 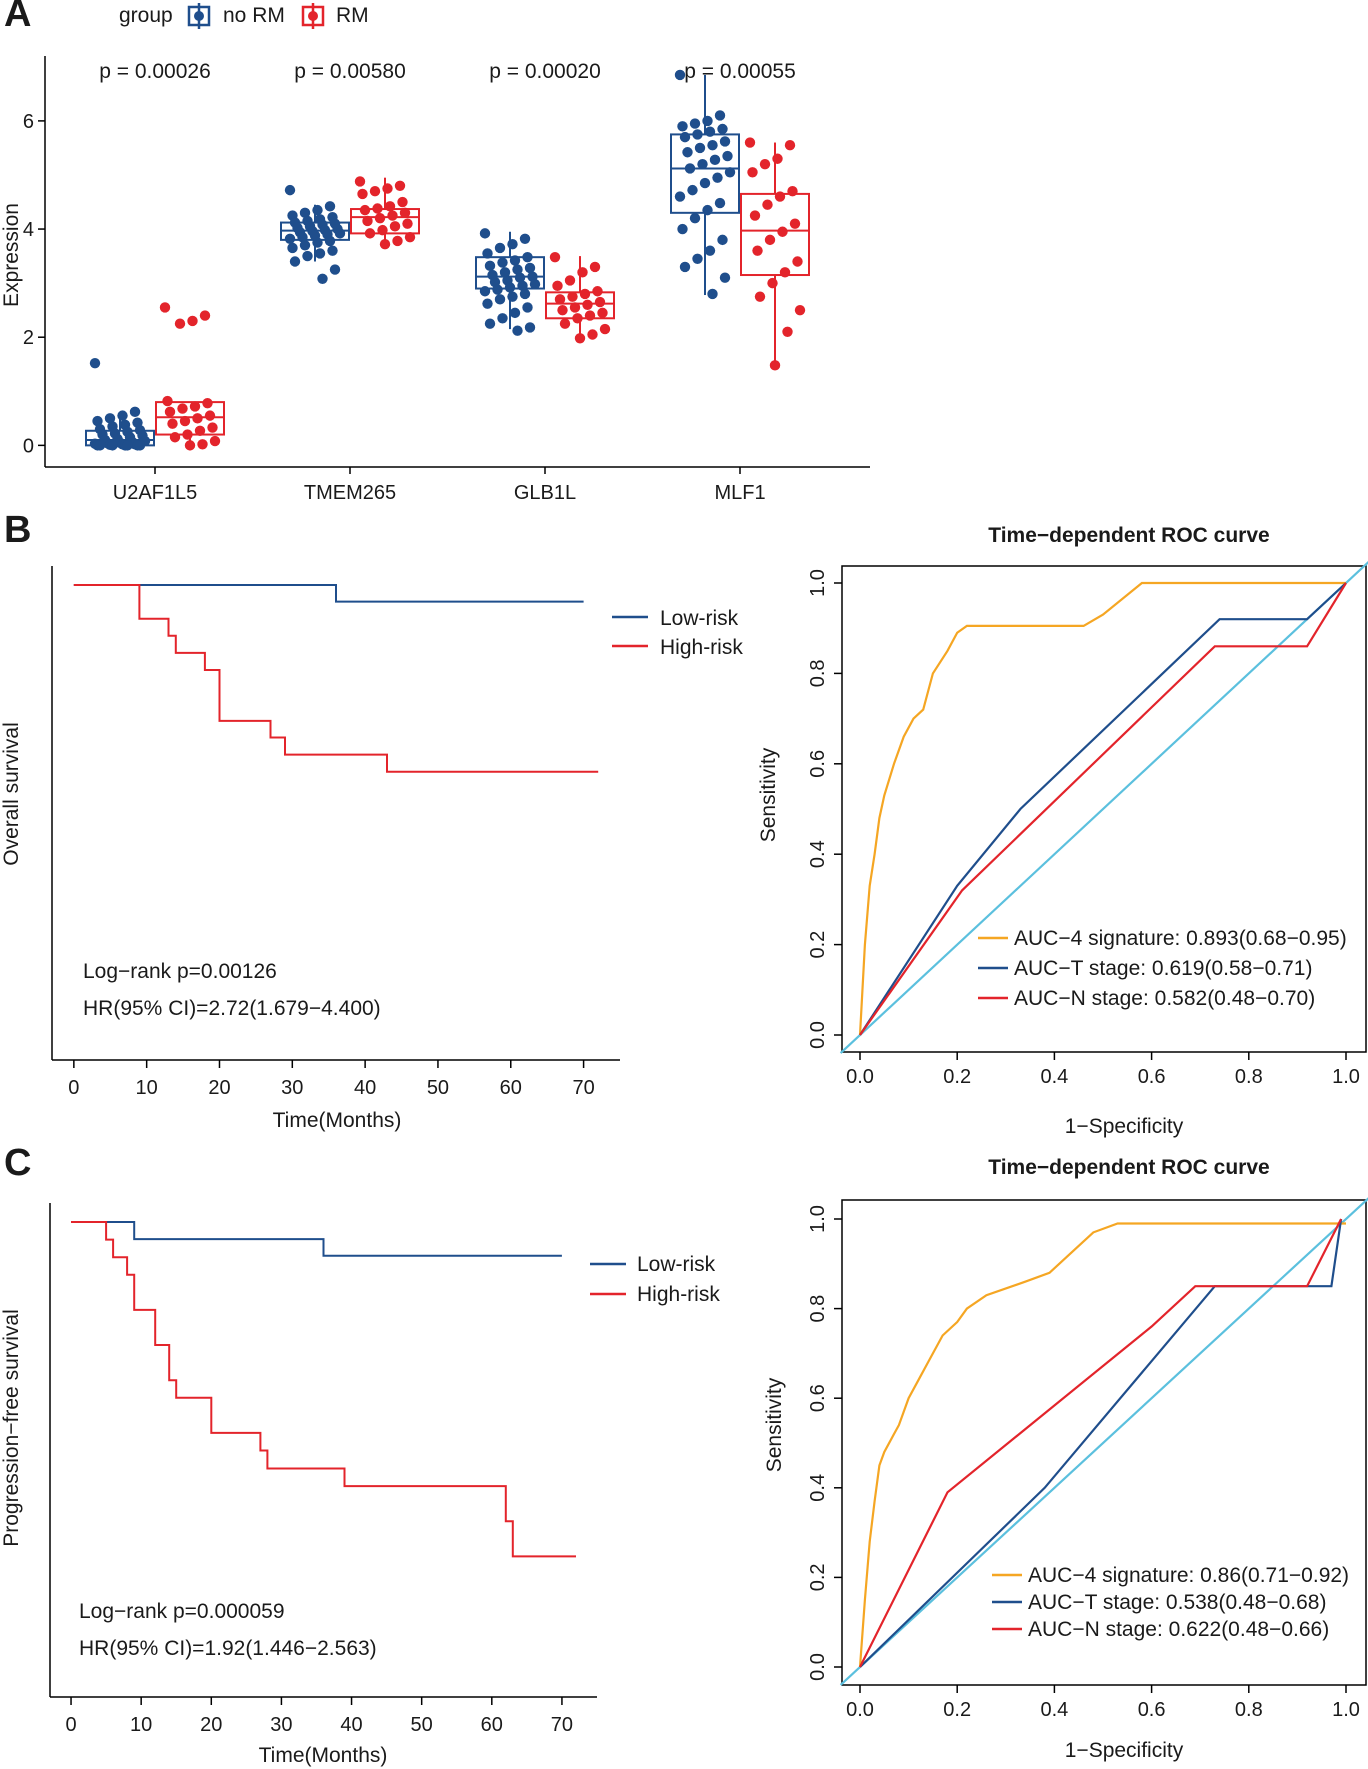 What do you see at coordinates (28, 338) in the screenshot?
I see `y-tick-label: 2` at bounding box center [28, 338].